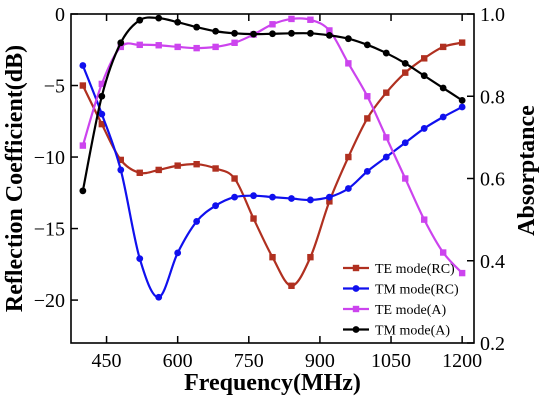  I want to click on y-right-tick-label: 0.2, so click(492, 344).